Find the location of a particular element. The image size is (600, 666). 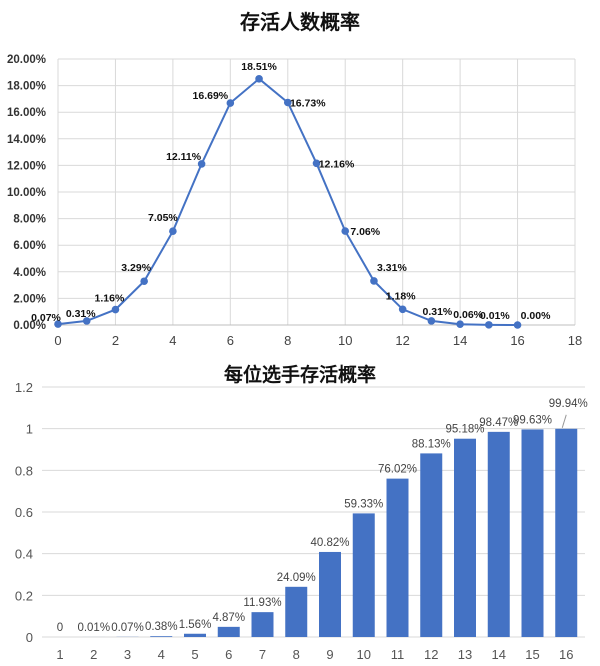

data-label: 76.02% is located at coordinates (397, 470).